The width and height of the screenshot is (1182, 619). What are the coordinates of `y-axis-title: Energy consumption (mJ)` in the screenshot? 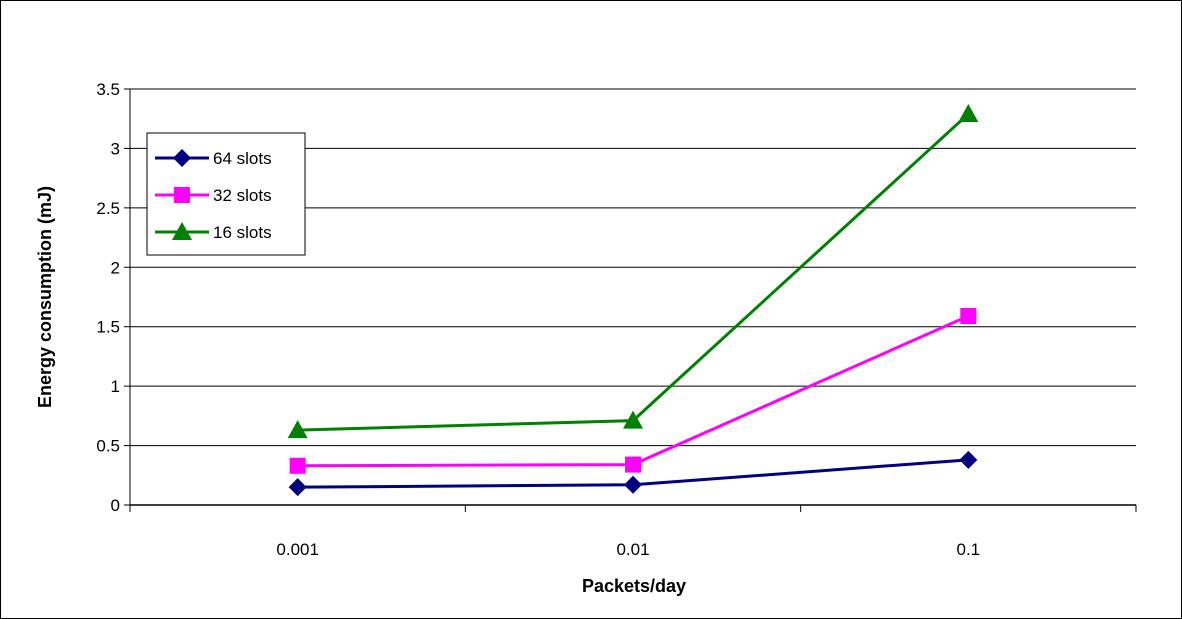 It's located at (45, 297).